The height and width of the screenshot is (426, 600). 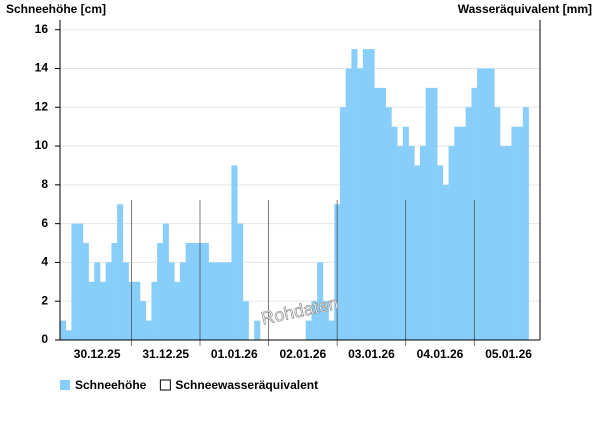 What do you see at coordinates (44, 223) in the screenshot?
I see `y-tick-label: 6` at bounding box center [44, 223].